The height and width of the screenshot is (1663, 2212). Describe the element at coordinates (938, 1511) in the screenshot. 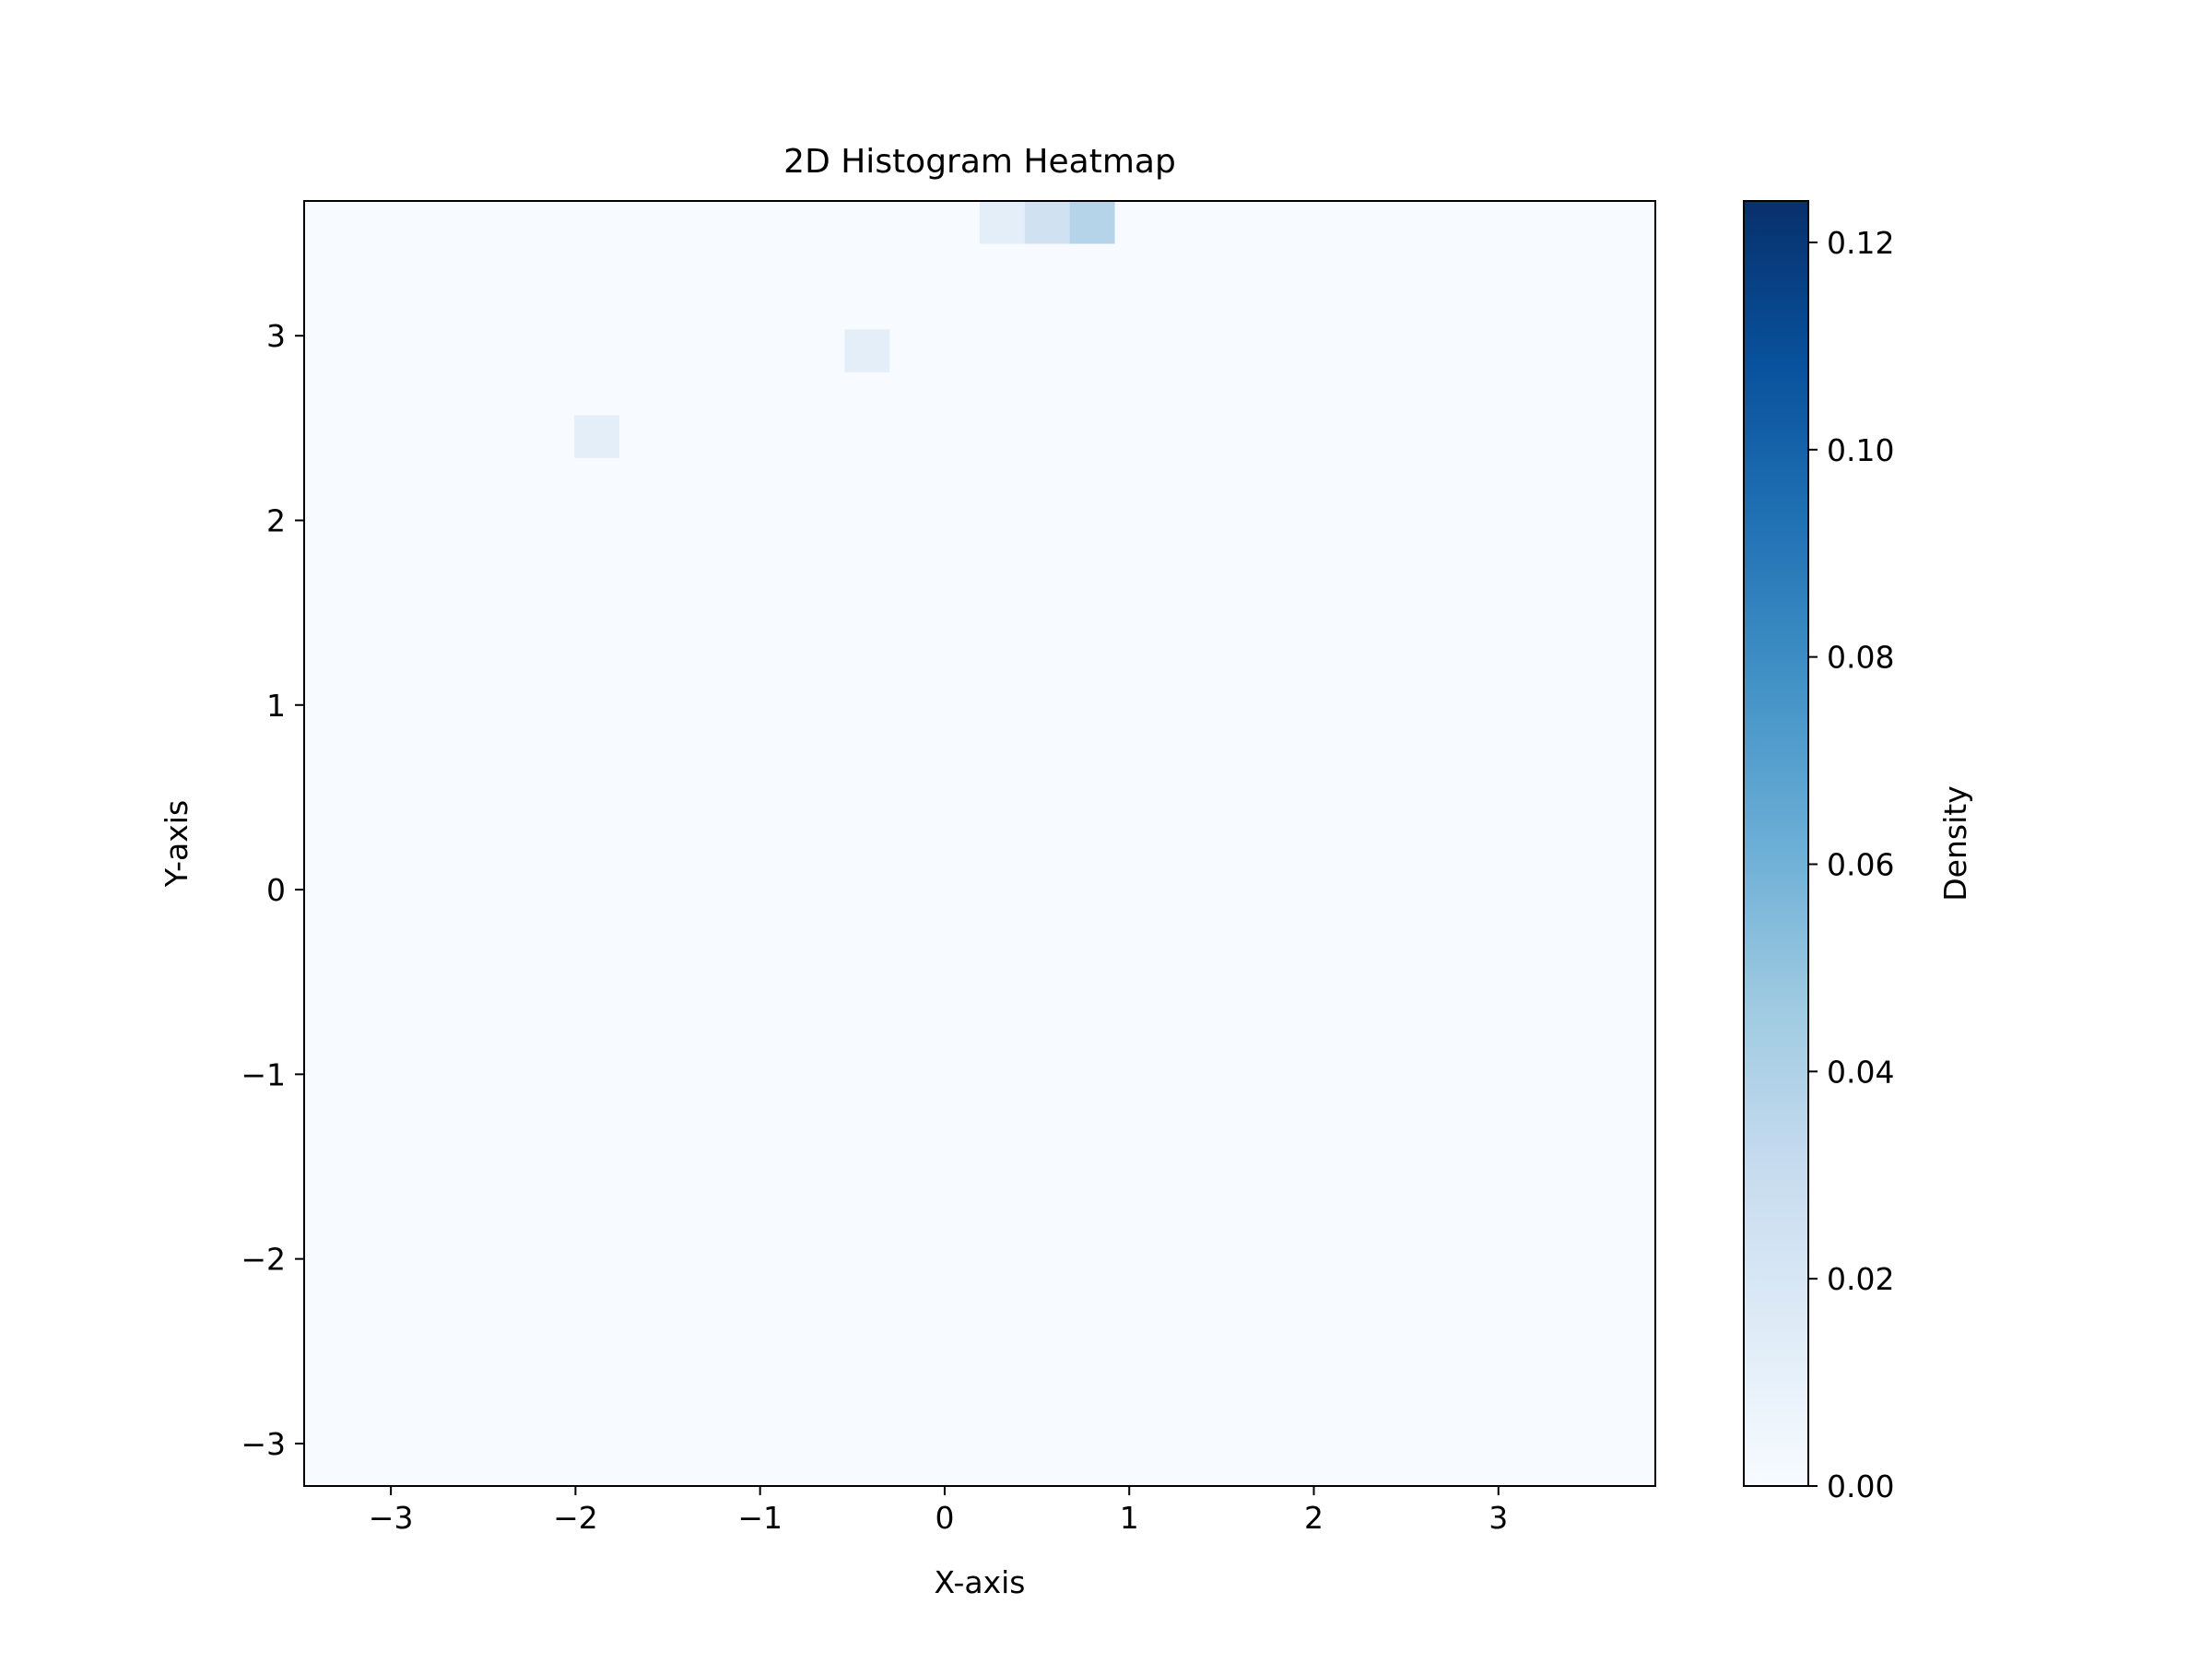

I see `x-axis-ticks: −3 −2 −1 0 1 2 3` at that location.